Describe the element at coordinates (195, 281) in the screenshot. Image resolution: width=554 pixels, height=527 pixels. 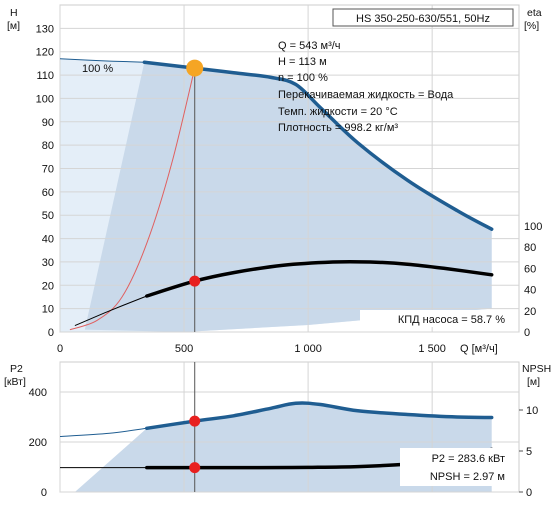
I see `efficiency-point-marker` at that location.